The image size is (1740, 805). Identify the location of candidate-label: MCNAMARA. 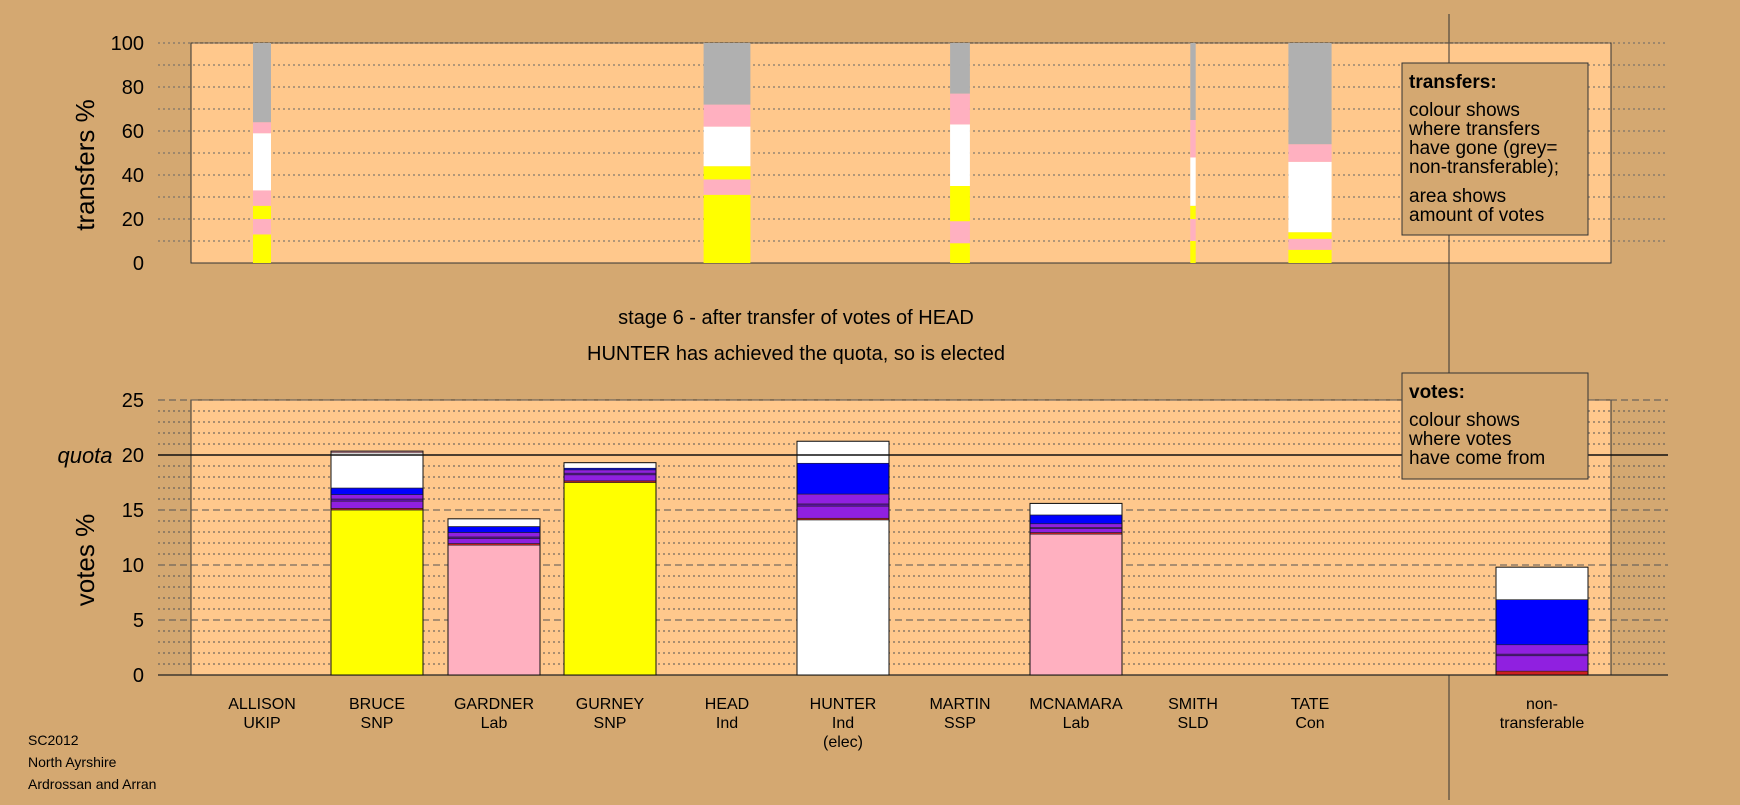
(1076, 704).